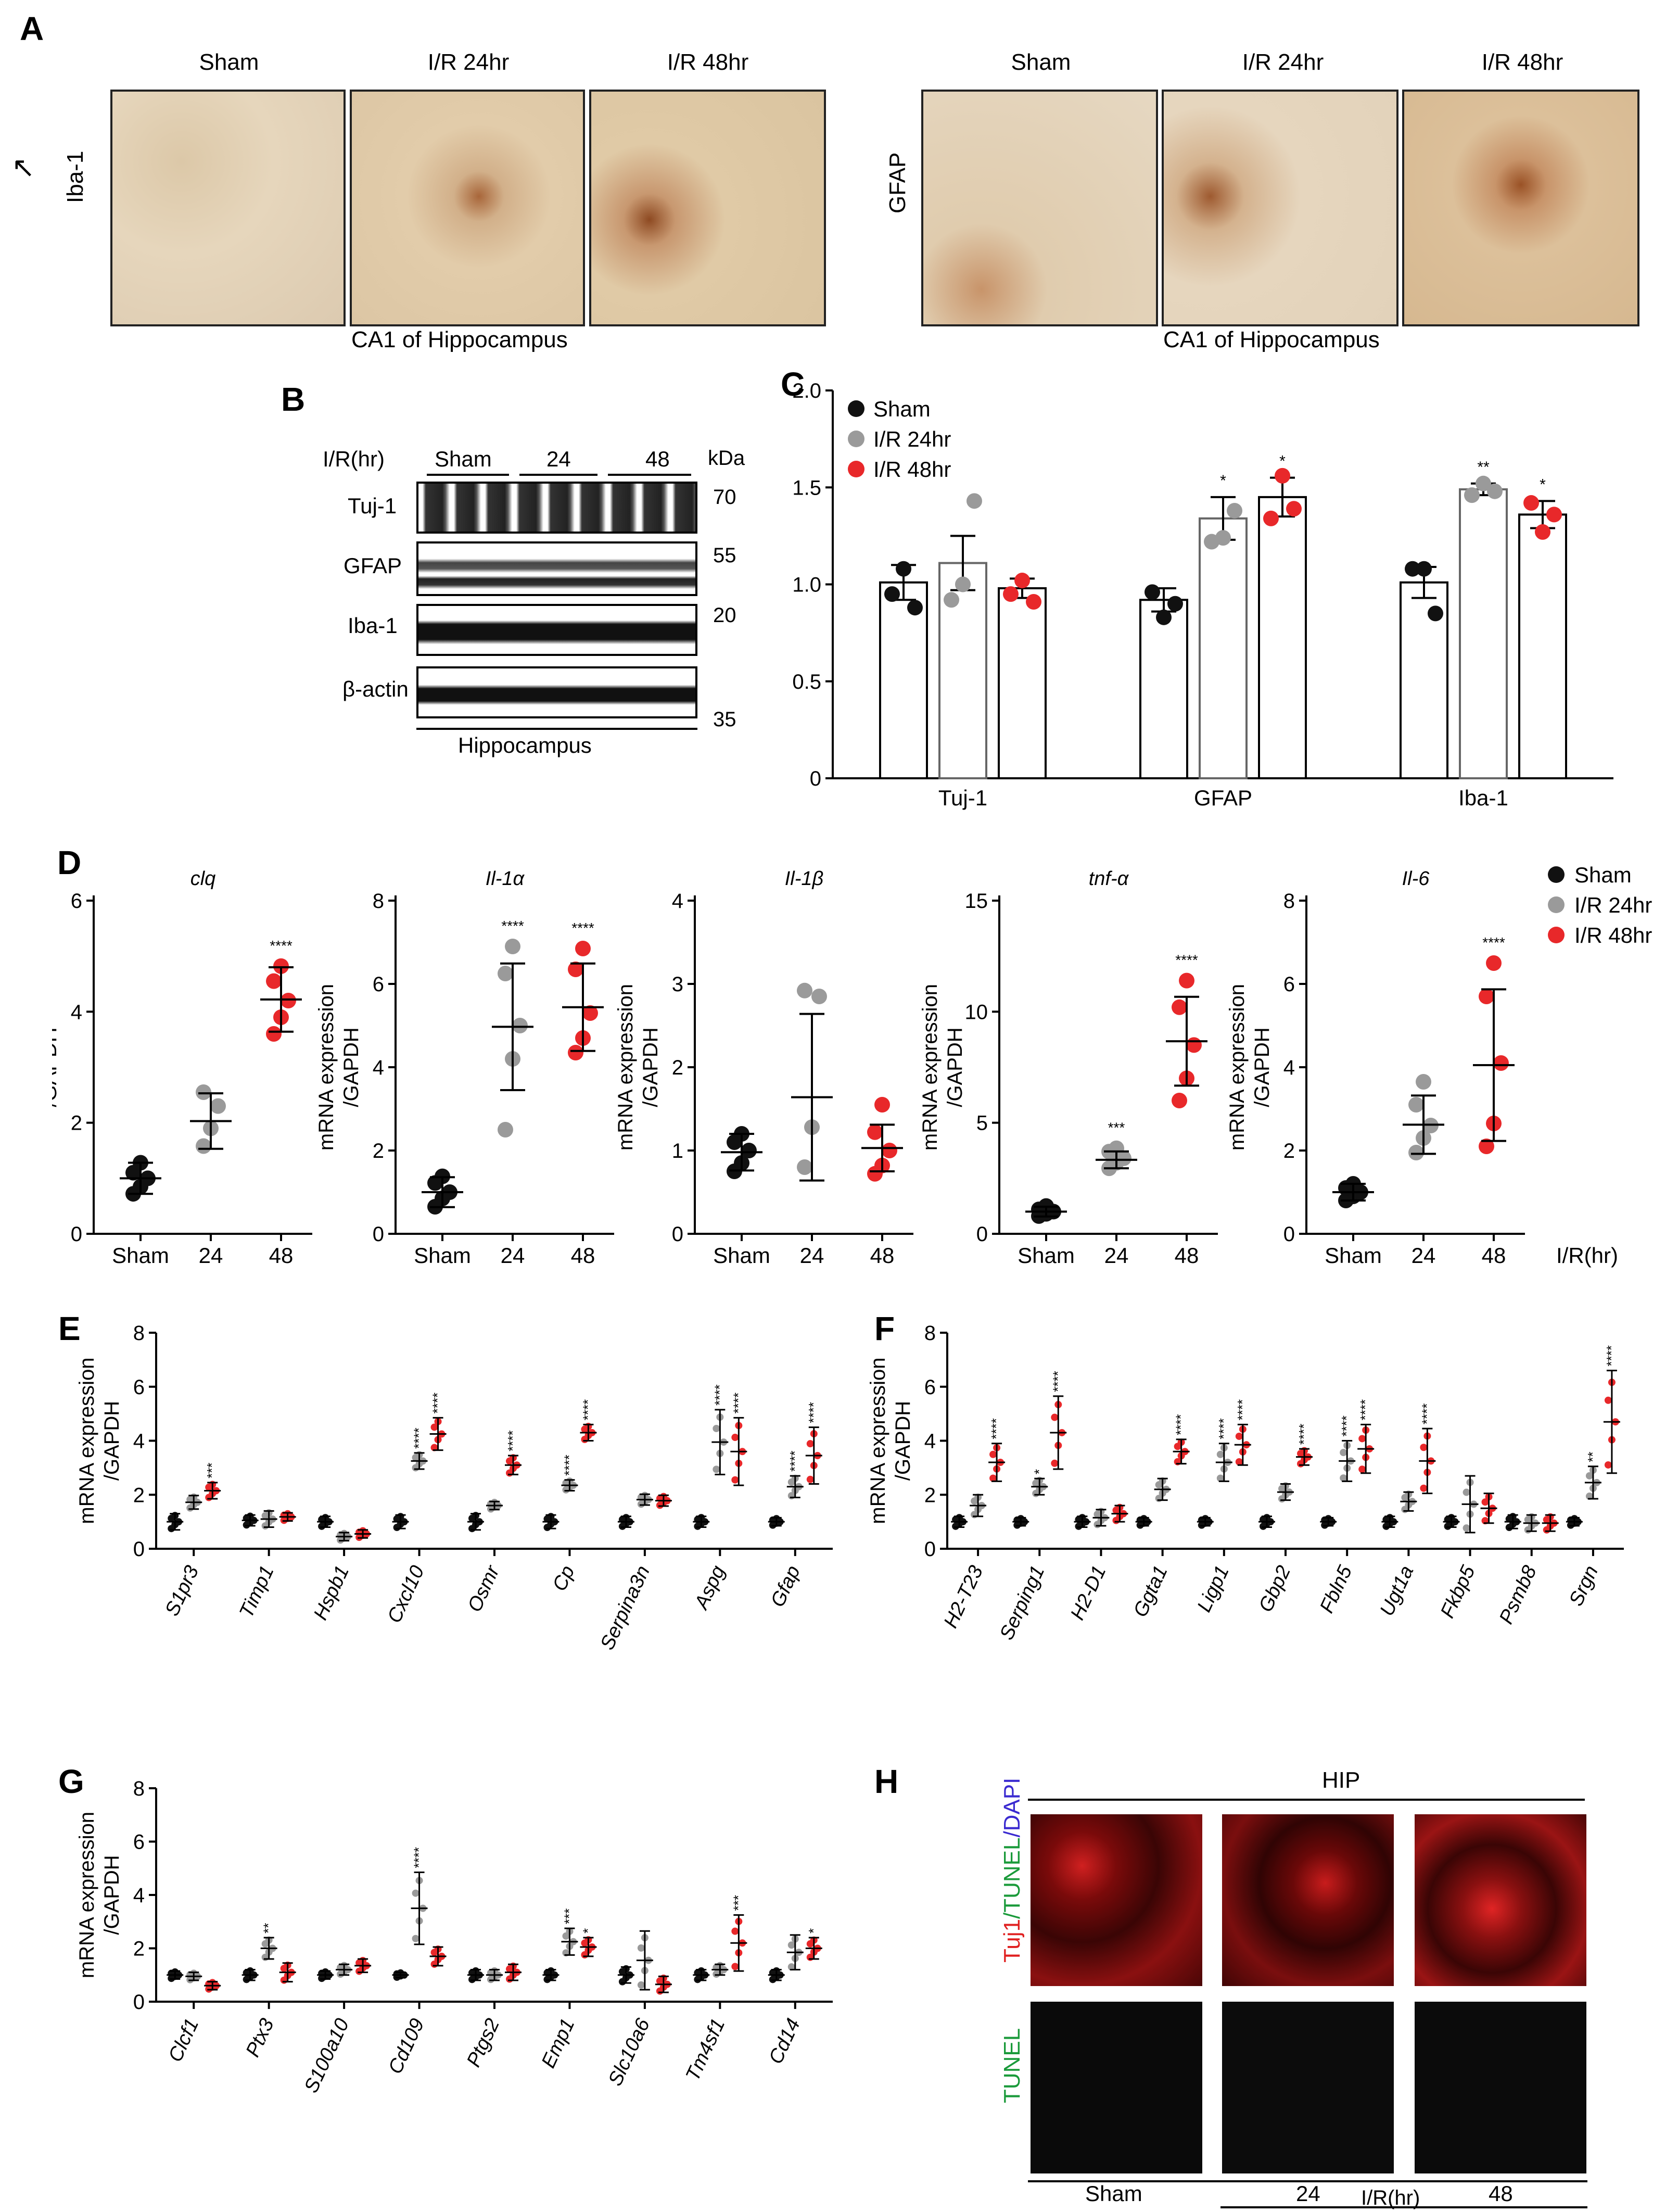  Describe the element at coordinates (1271, 339) in the screenshot. I see `caption: CA1 of Hippocampus` at that location.